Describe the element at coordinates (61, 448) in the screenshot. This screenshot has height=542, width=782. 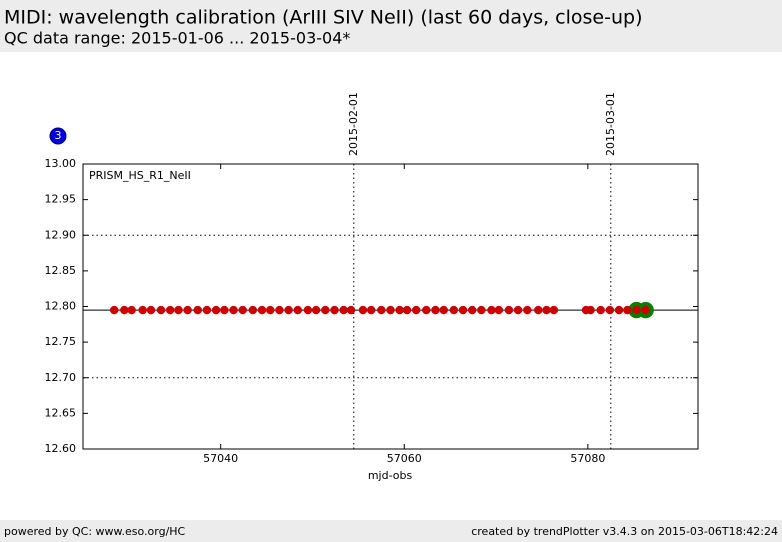
I see `y-tick-label: 12.60` at that location.